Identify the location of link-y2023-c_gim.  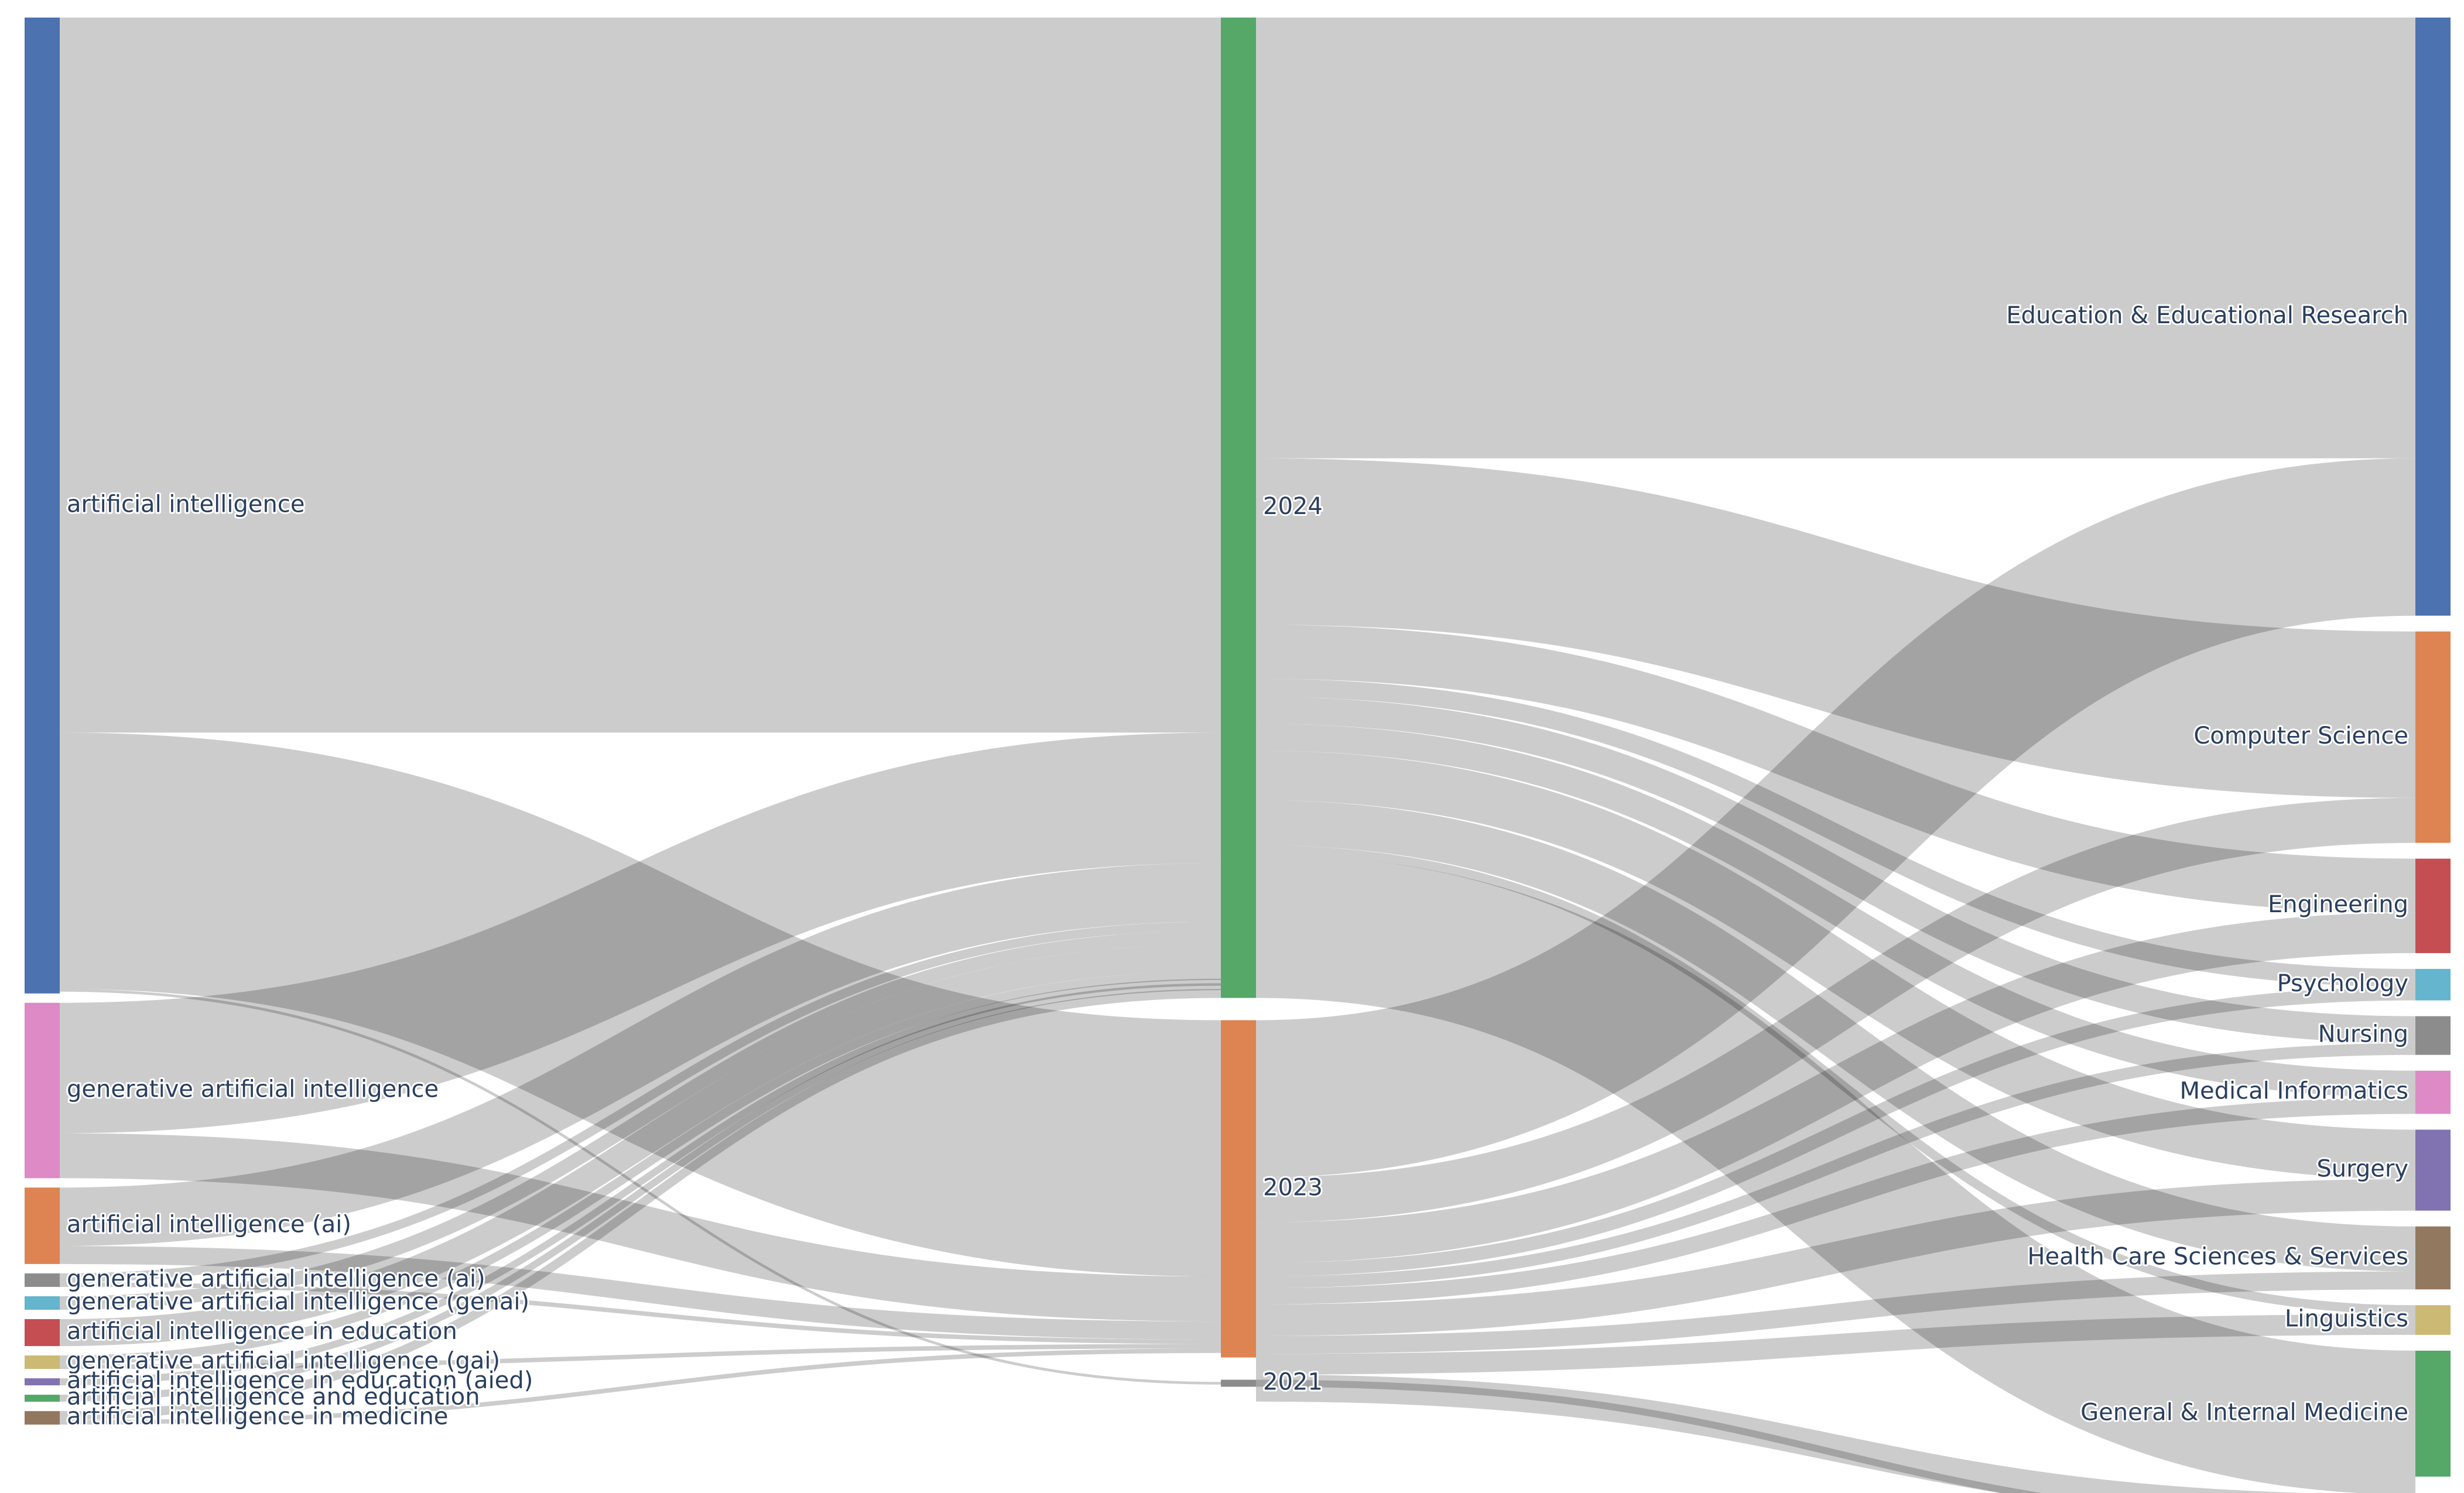
(1780, 1433).